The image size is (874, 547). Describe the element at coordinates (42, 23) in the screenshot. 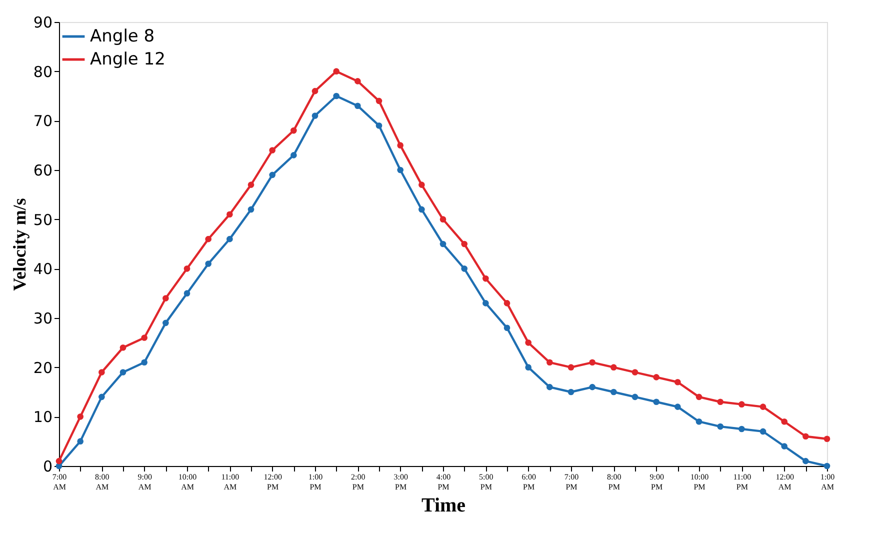

I see `y-tick-label: 90` at that location.